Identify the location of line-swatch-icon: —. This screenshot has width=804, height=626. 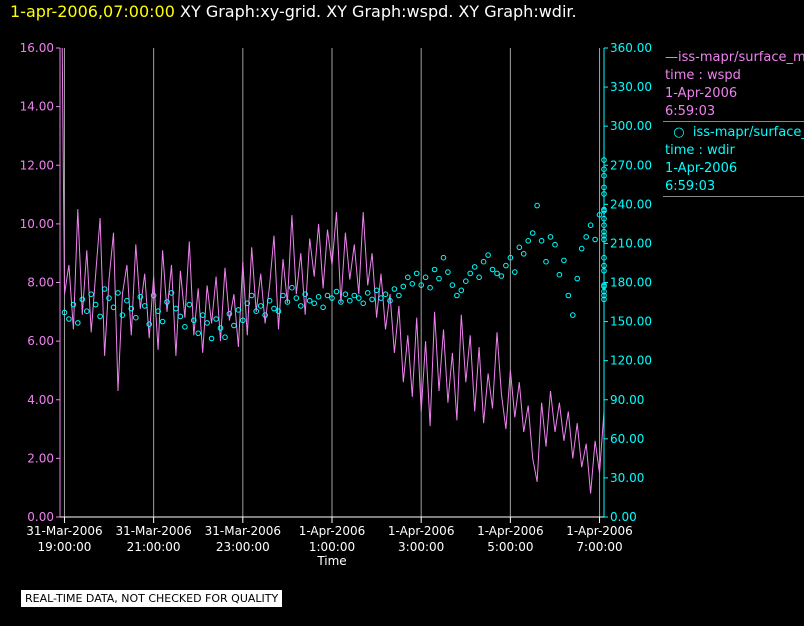
(671, 57).